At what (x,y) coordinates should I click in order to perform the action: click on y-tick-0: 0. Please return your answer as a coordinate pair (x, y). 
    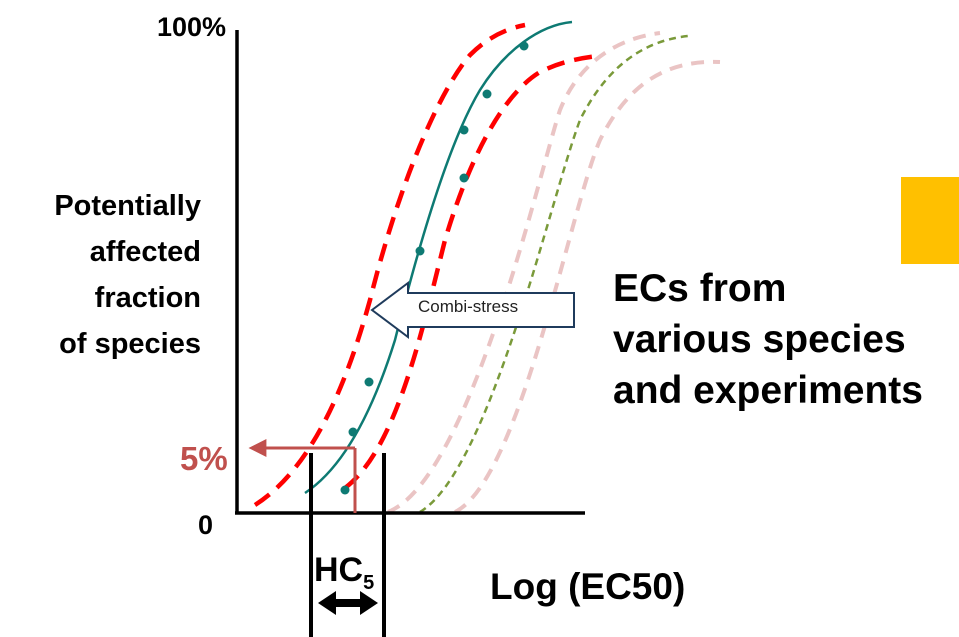
    Looking at the image, I should click on (206, 525).